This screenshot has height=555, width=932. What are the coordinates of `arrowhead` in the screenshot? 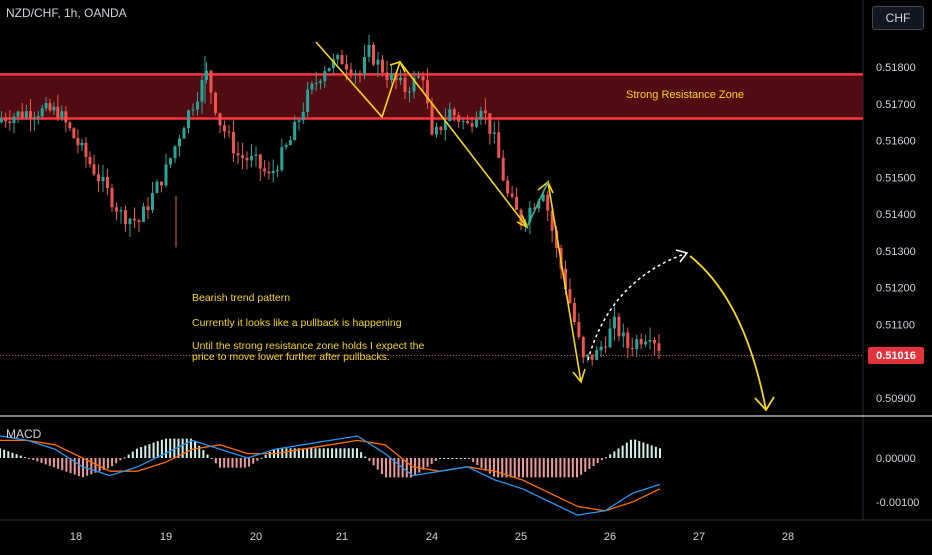 It's located at (579, 376).